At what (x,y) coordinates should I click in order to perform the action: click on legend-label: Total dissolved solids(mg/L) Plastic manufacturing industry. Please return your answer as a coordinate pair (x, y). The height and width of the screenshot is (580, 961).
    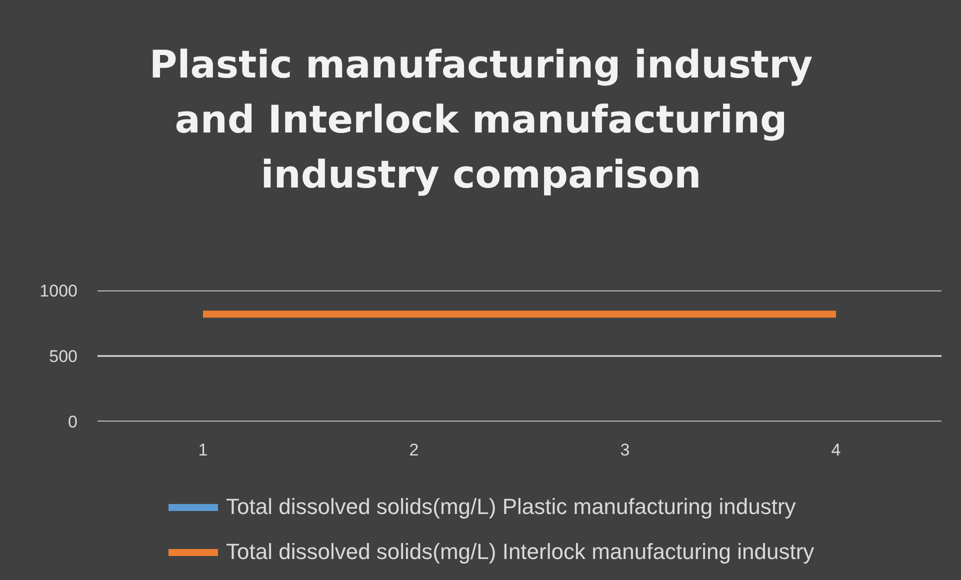
    Looking at the image, I should click on (511, 507).